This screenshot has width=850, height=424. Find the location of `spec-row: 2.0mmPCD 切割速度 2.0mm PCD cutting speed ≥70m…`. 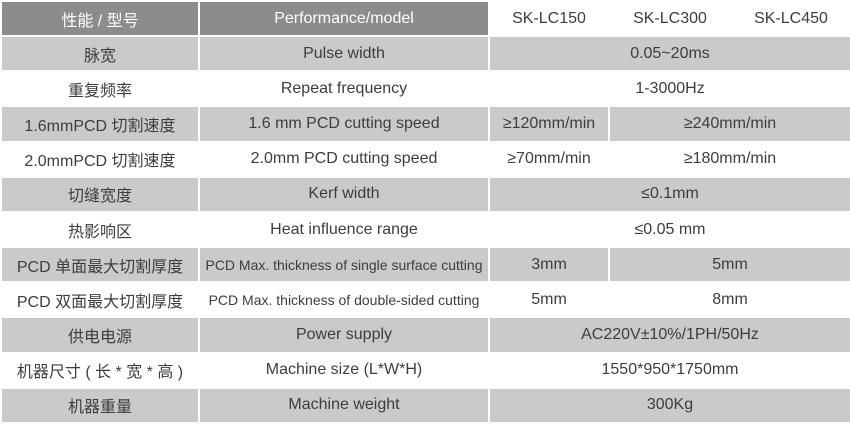

spec-row: 2.0mmPCD 切割速度 2.0mm PCD cutting speed ≥70m… is located at coordinates (425, 159).